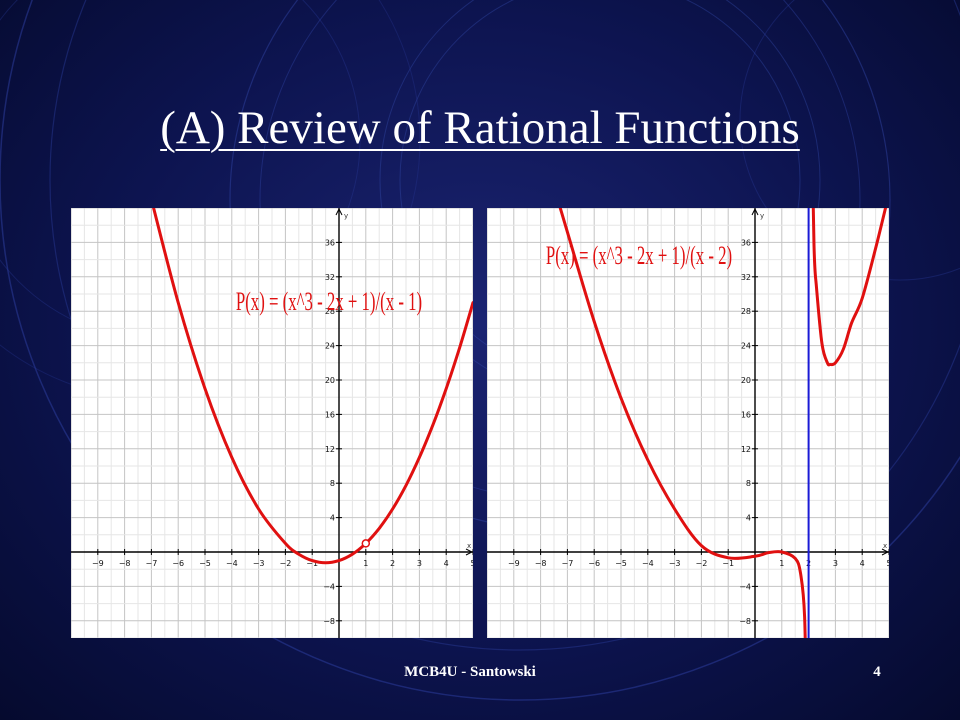 The width and height of the screenshot is (960, 720). I want to click on page-number: 4, so click(877, 672).